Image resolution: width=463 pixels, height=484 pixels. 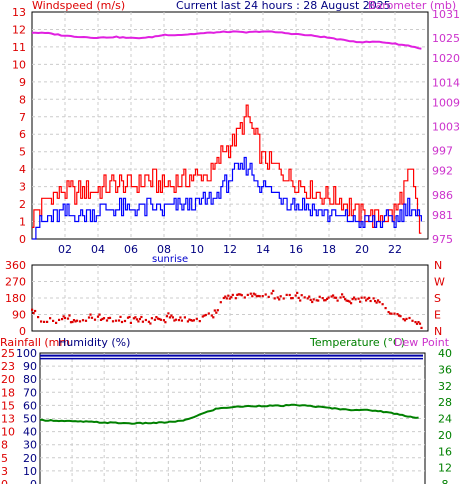 I want to click on left-tick-label: 13, so click(x=19, y=12).